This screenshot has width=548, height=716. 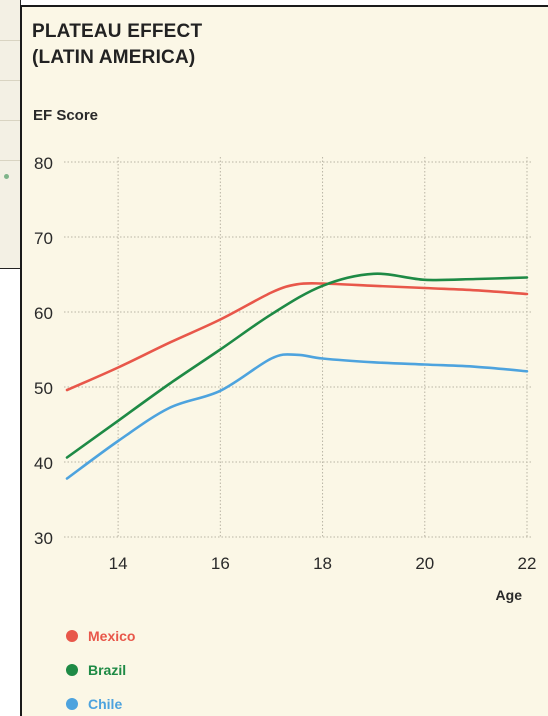 What do you see at coordinates (43, 538) in the screenshot?
I see `y-tick-label-30: 30` at bounding box center [43, 538].